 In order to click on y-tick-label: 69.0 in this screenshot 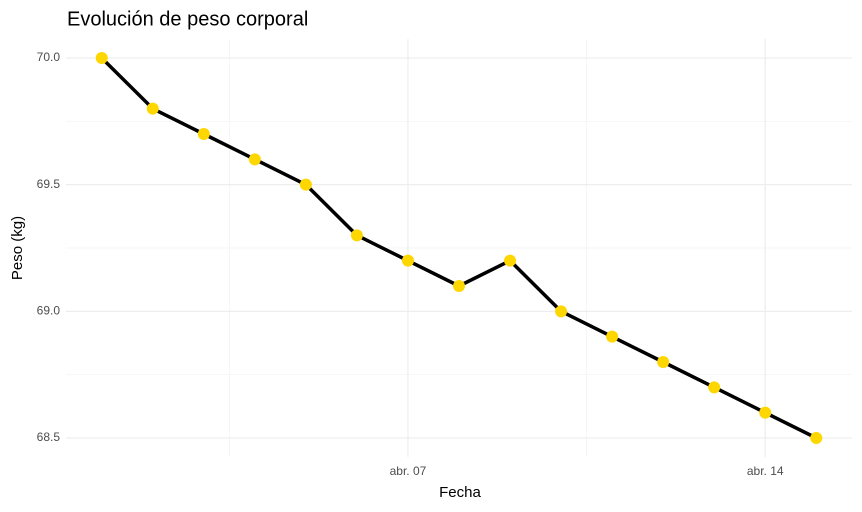, I will do `click(49, 311)`.